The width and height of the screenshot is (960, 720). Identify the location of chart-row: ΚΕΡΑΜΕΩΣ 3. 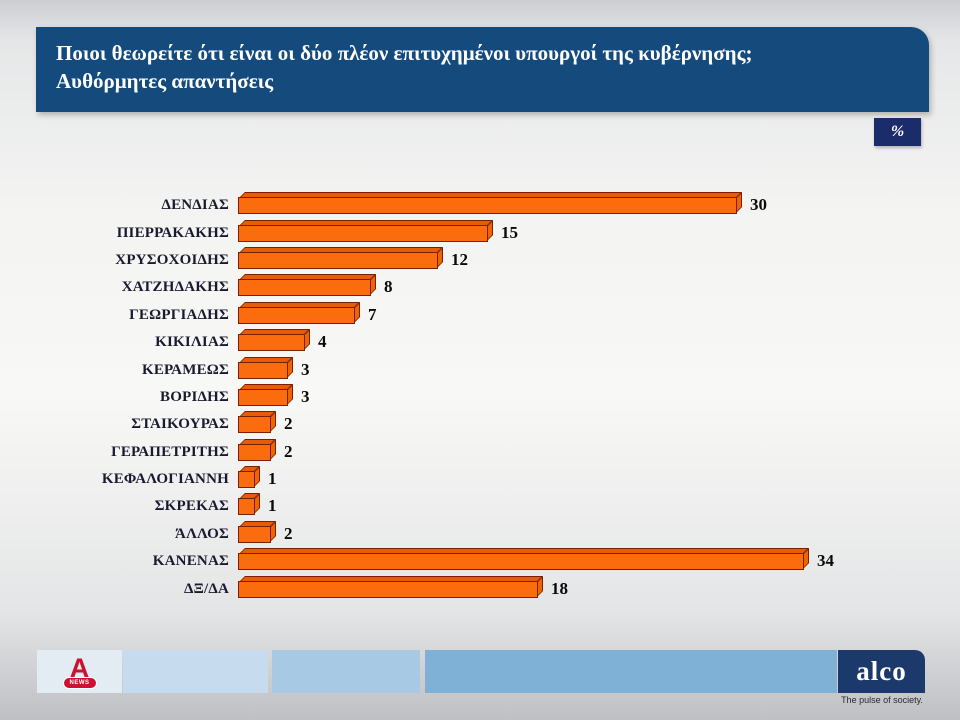
(485, 369).